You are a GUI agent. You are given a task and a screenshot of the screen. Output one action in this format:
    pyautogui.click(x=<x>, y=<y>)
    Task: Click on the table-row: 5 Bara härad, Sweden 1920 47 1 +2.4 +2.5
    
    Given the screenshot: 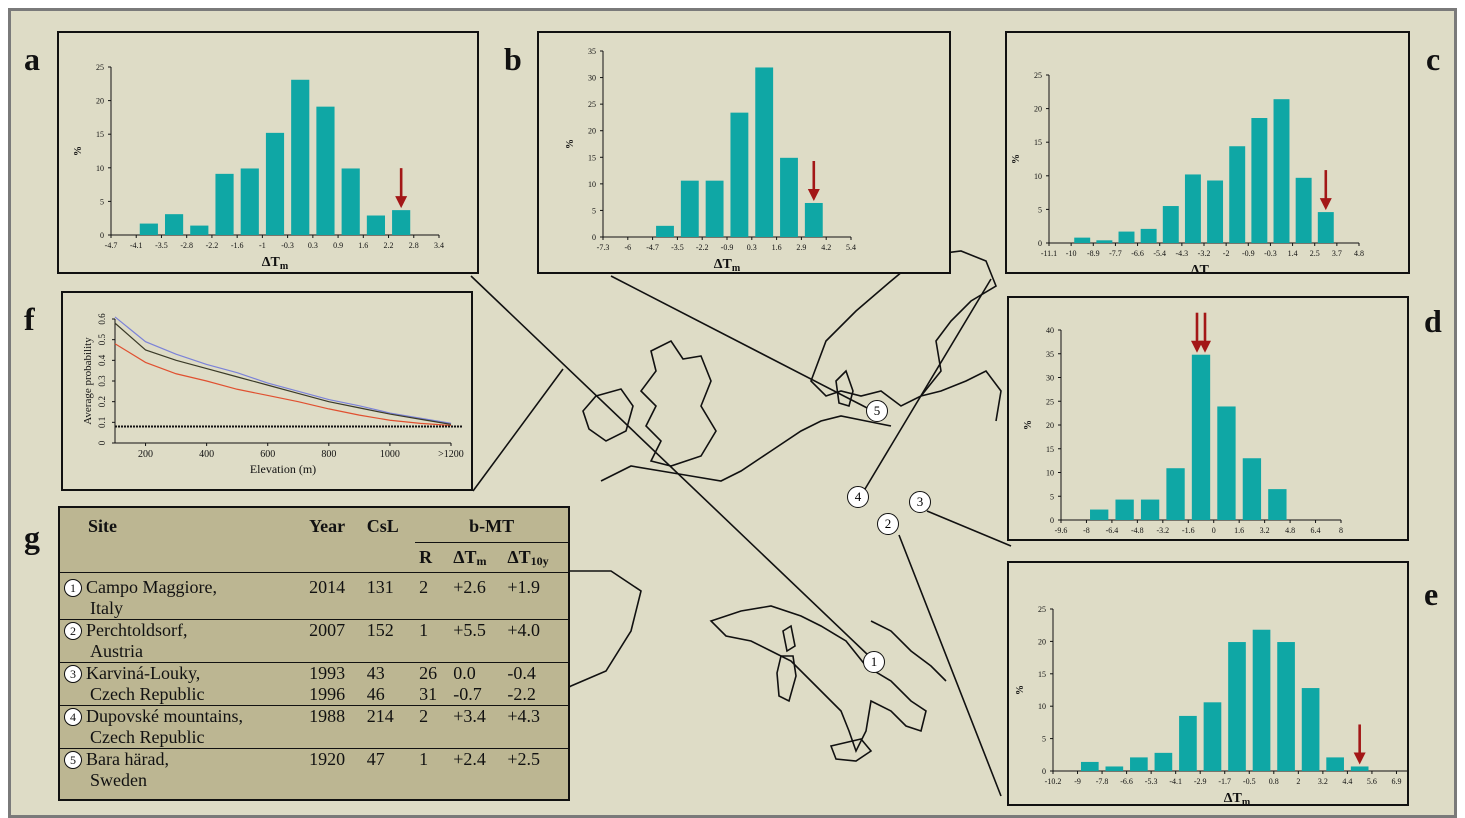 What is the action you would take?
    pyautogui.click(x=314, y=769)
    